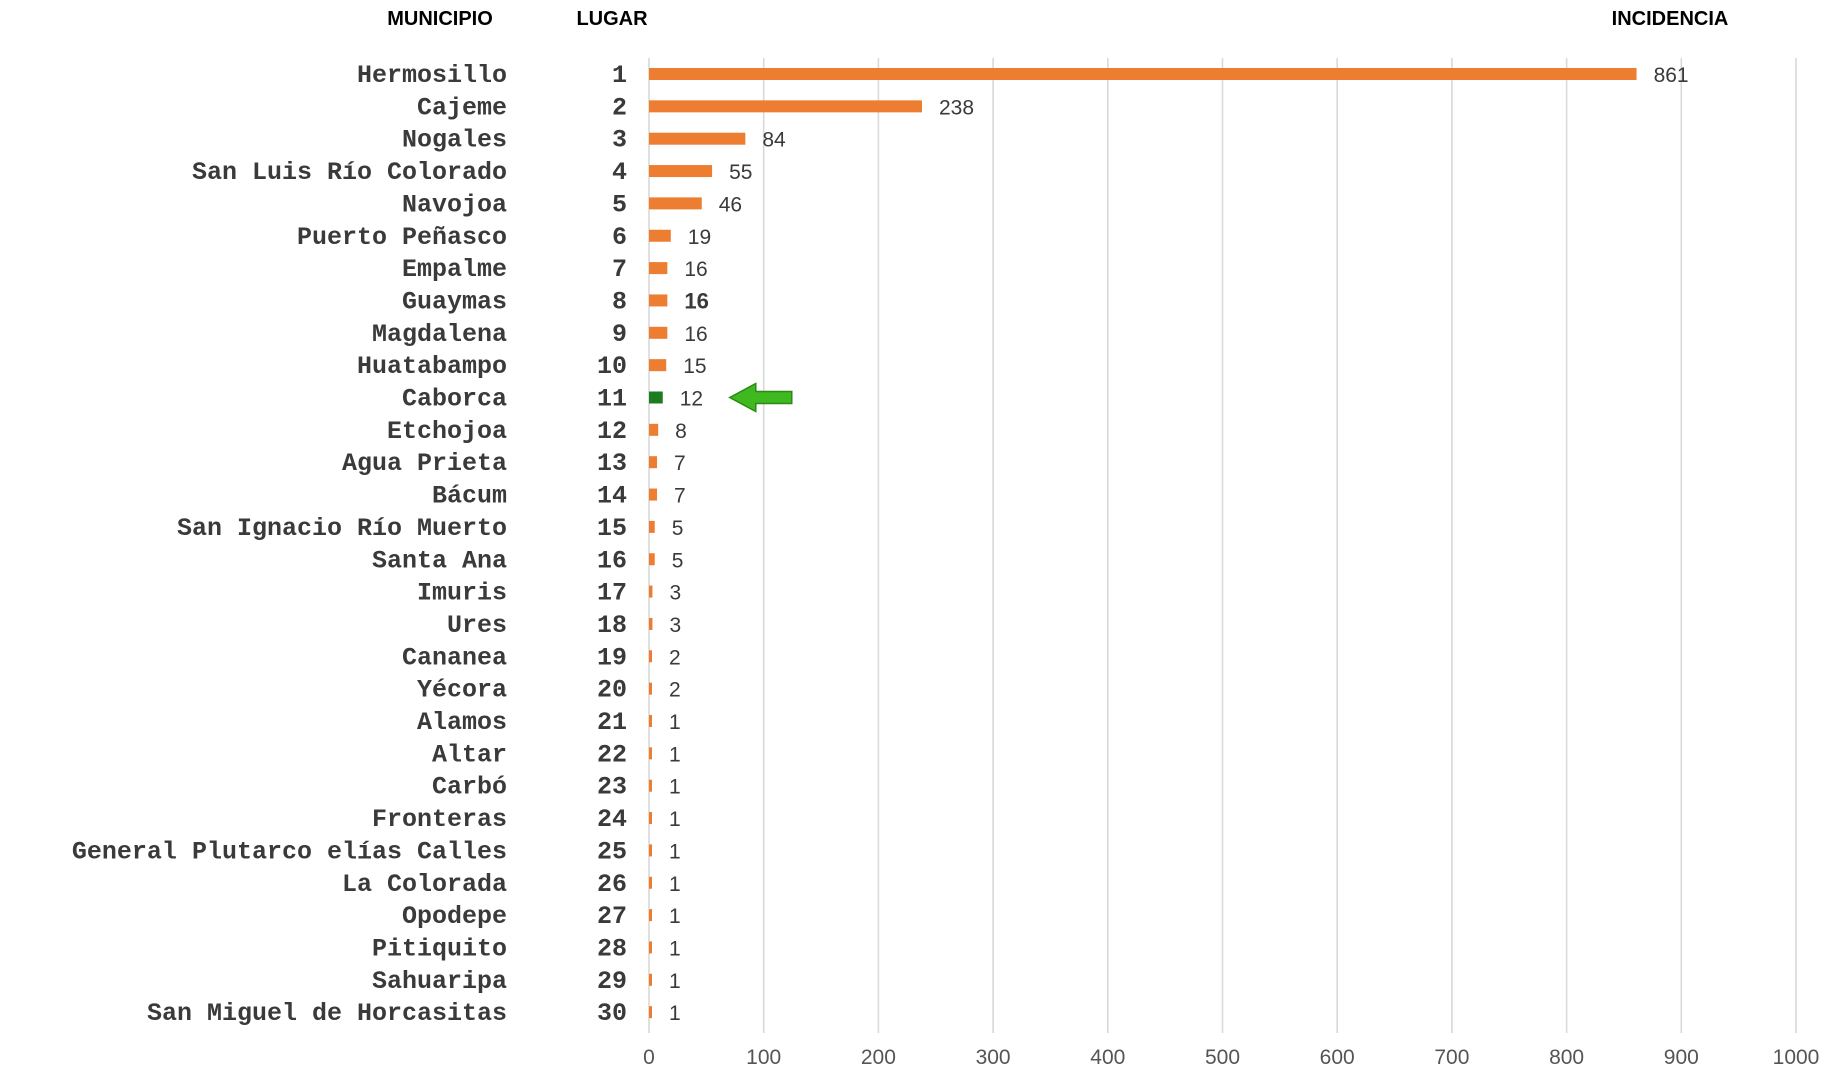  I want to click on municipio-label: Altar, so click(469, 754).